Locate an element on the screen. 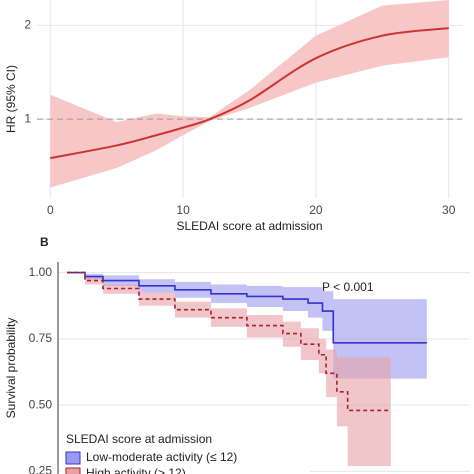 The width and height of the screenshot is (474, 474). y-tick-label: 1 is located at coordinates (27, 118).